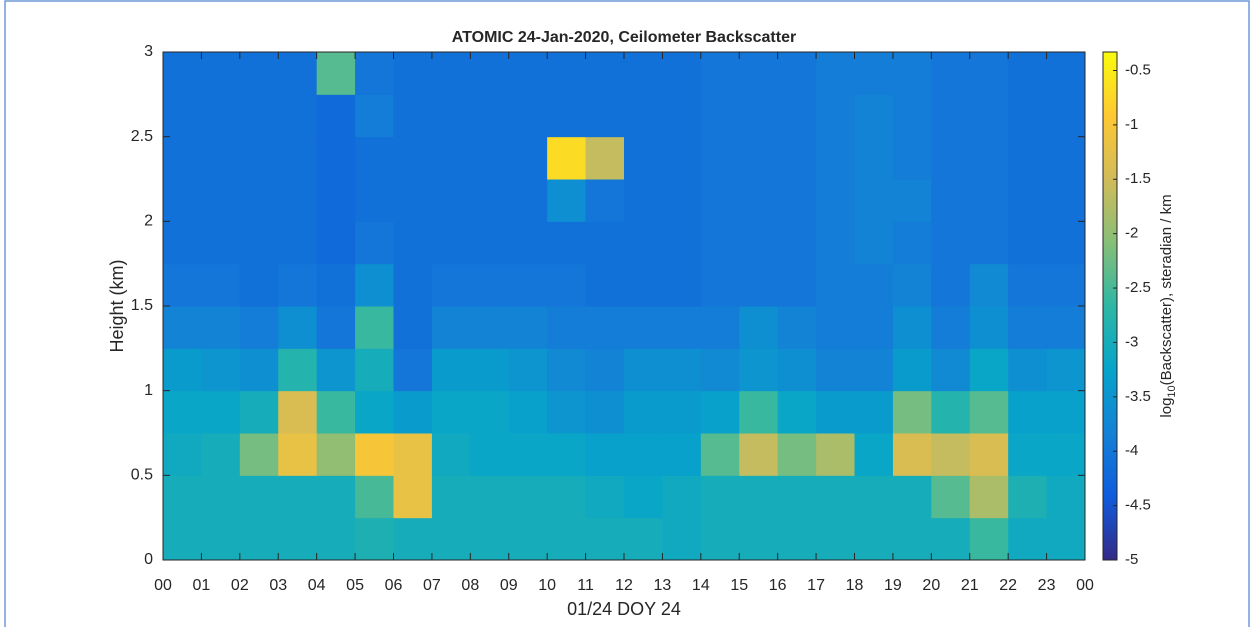  What do you see at coordinates (1138, 287) in the screenshot?
I see `colorbar-tick-label: -2.5` at bounding box center [1138, 287].